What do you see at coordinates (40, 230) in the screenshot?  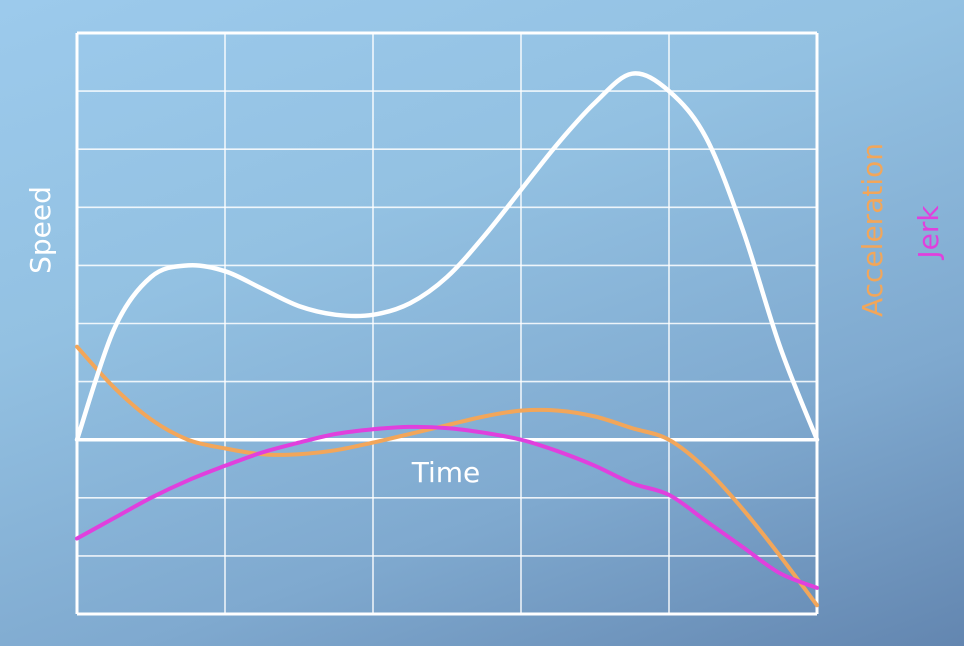 I see `y-axis-label-speed: Speed` at bounding box center [40, 230].